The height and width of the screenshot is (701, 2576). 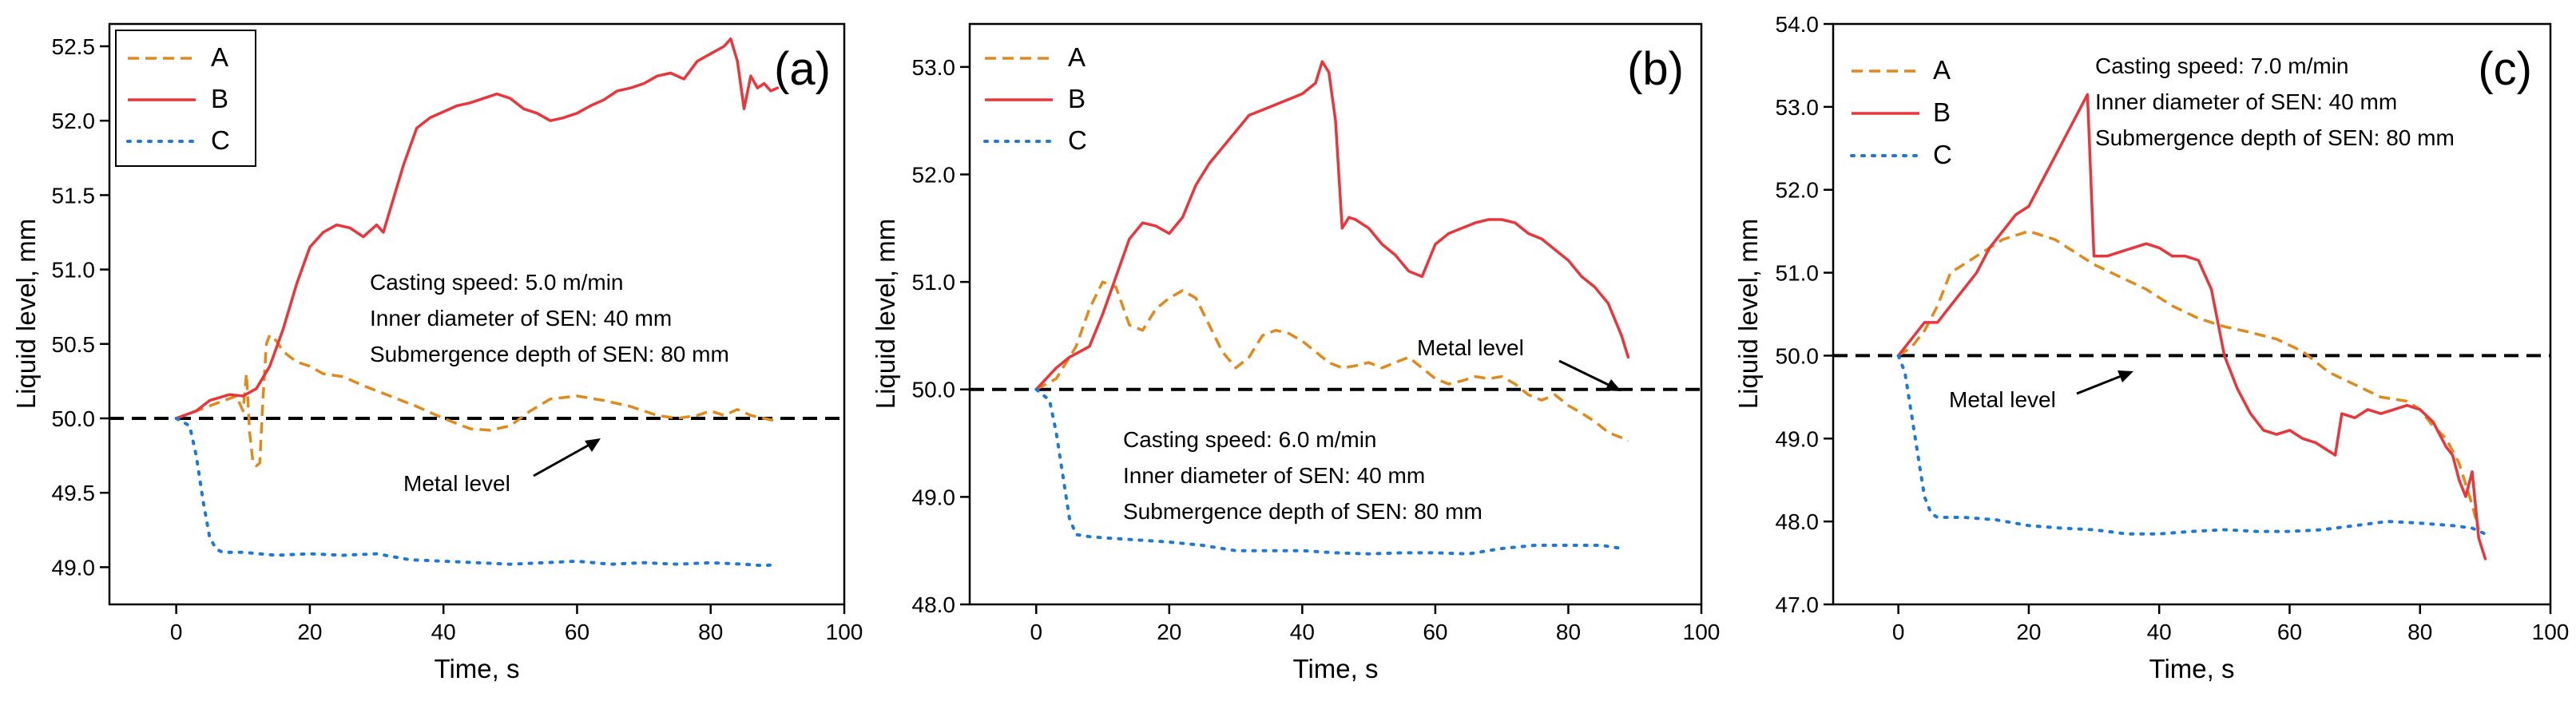 What do you see at coordinates (934, 282) in the screenshot?
I see `y-tick-label-b-3: 51.0` at bounding box center [934, 282].